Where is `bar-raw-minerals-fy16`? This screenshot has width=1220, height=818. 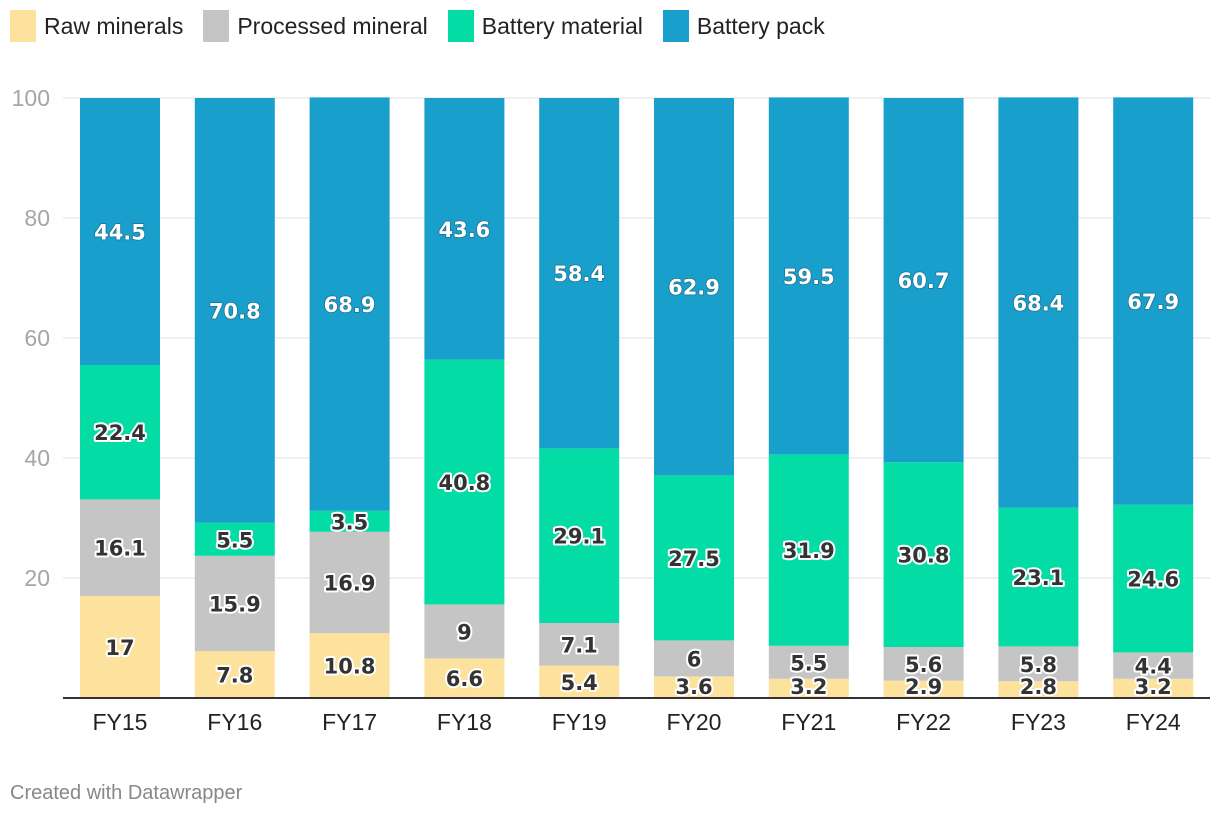 bar-raw-minerals-fy16 is located at coordinates (234, 674).